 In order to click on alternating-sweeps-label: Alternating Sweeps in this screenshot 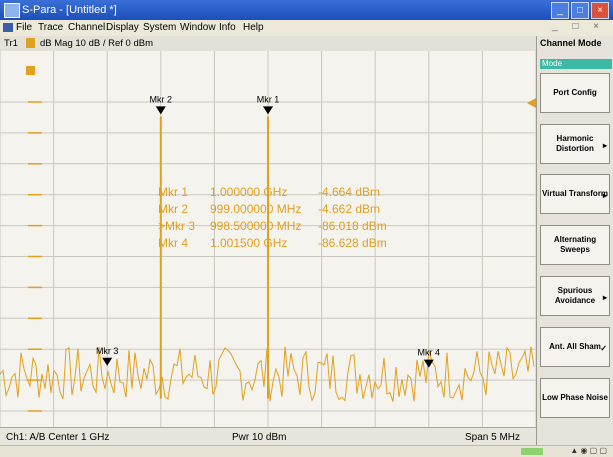, I will do `click(575, 244)`.